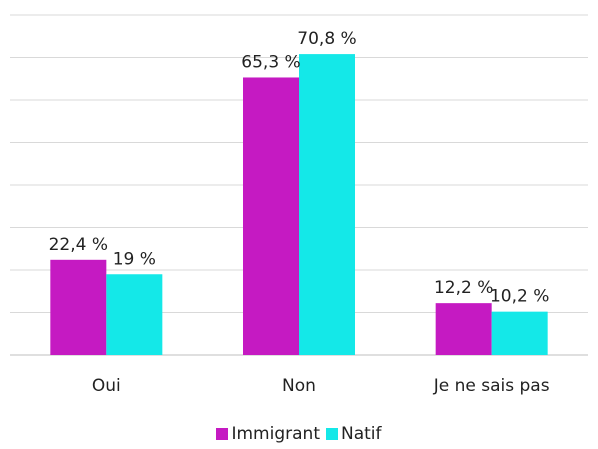 The image size is (598, 449). I want to click on legend-swatch-immigrant, so click(222, 434).